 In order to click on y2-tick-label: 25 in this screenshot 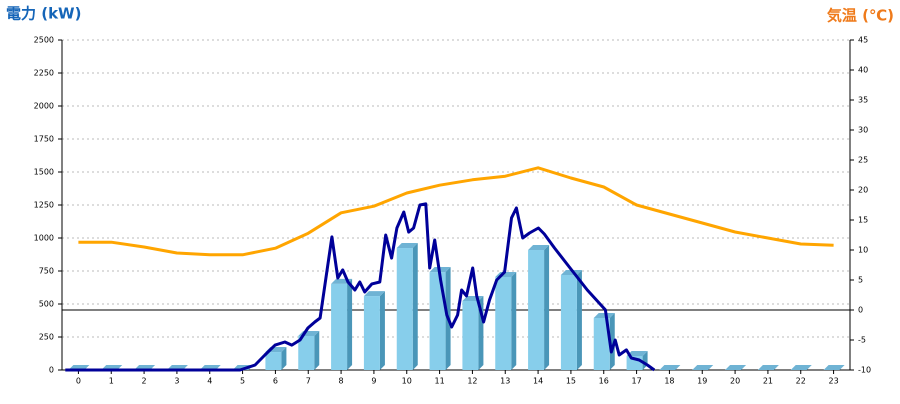, I will do `click(863, 160)`.